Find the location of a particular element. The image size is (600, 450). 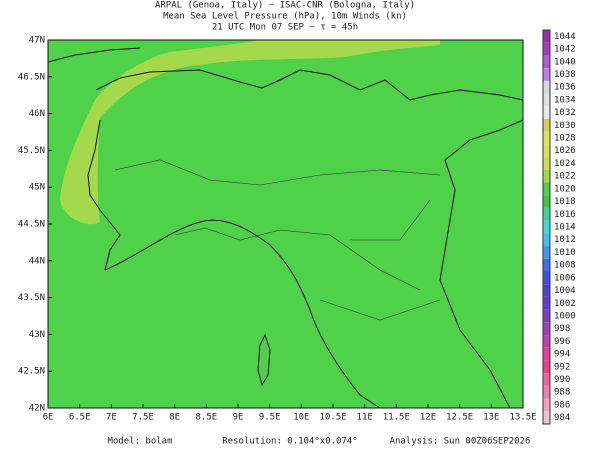

lon-label: 11.5E is located at coordinates (396, 418).